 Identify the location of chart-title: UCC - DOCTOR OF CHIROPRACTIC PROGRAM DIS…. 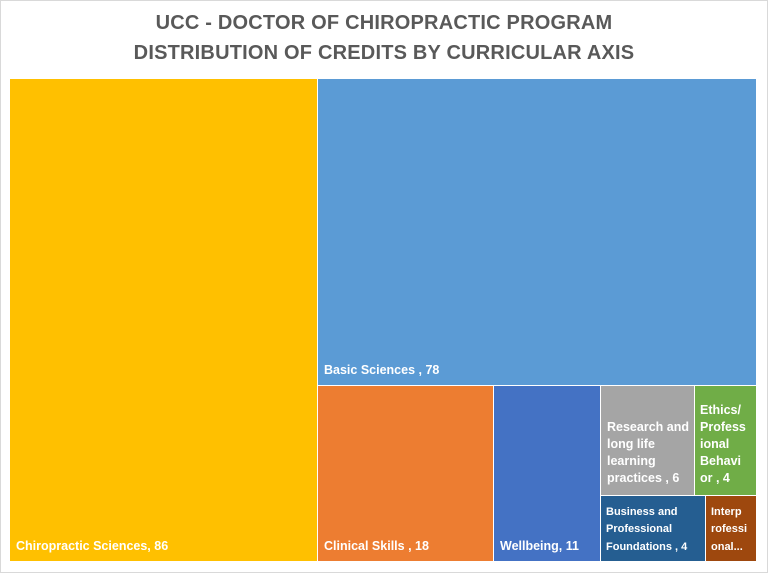
(384, 38).